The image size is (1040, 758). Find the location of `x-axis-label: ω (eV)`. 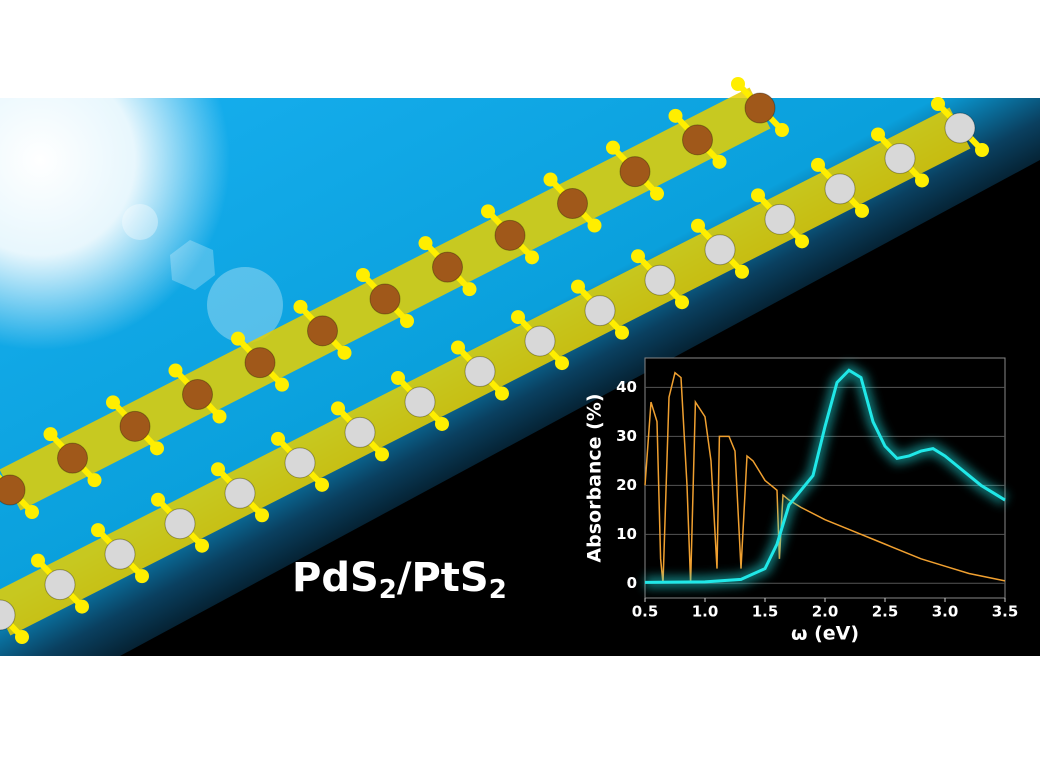

x-axis-label: ω (eV) is located at coordinates (825, 634).